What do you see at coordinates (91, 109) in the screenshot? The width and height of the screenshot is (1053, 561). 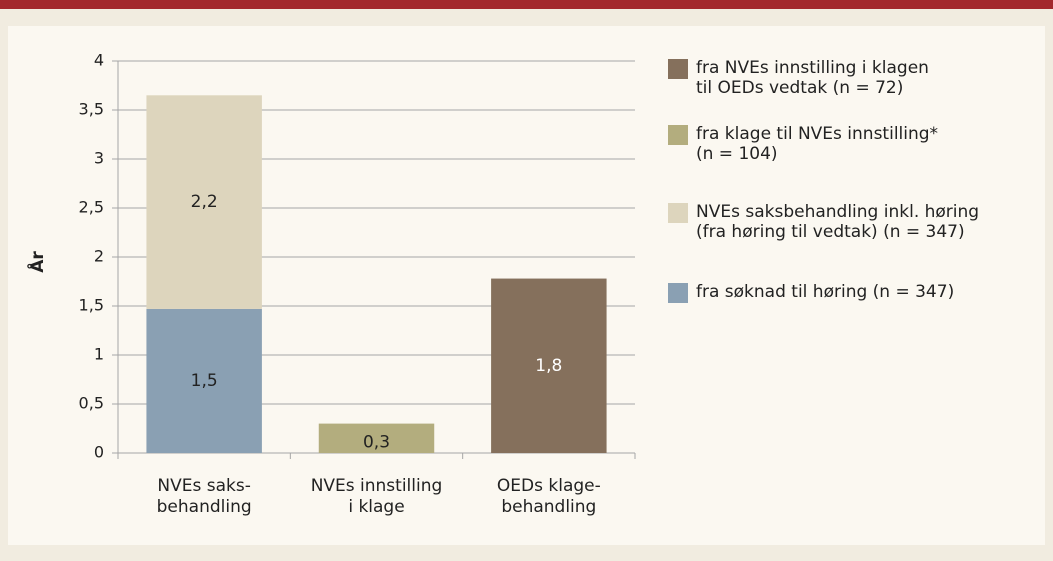 I see `y-tick-label: 3,5` at bounding box center [91, 109].